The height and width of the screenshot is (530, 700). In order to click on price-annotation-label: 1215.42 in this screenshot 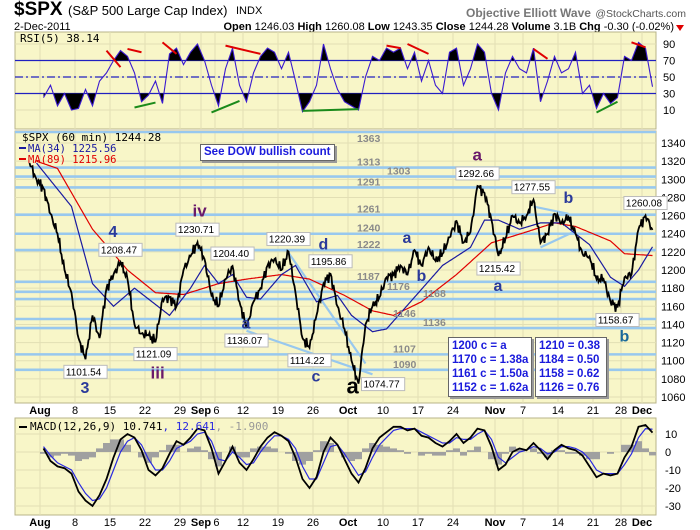, I will do `click(497, 269)`.